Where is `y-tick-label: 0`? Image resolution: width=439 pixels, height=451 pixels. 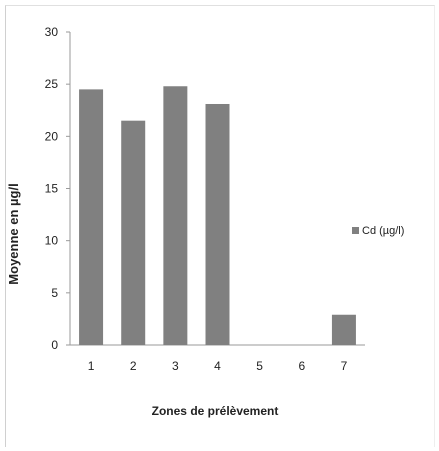
y-tick-label: 0 is located at coordinates (54, 345).